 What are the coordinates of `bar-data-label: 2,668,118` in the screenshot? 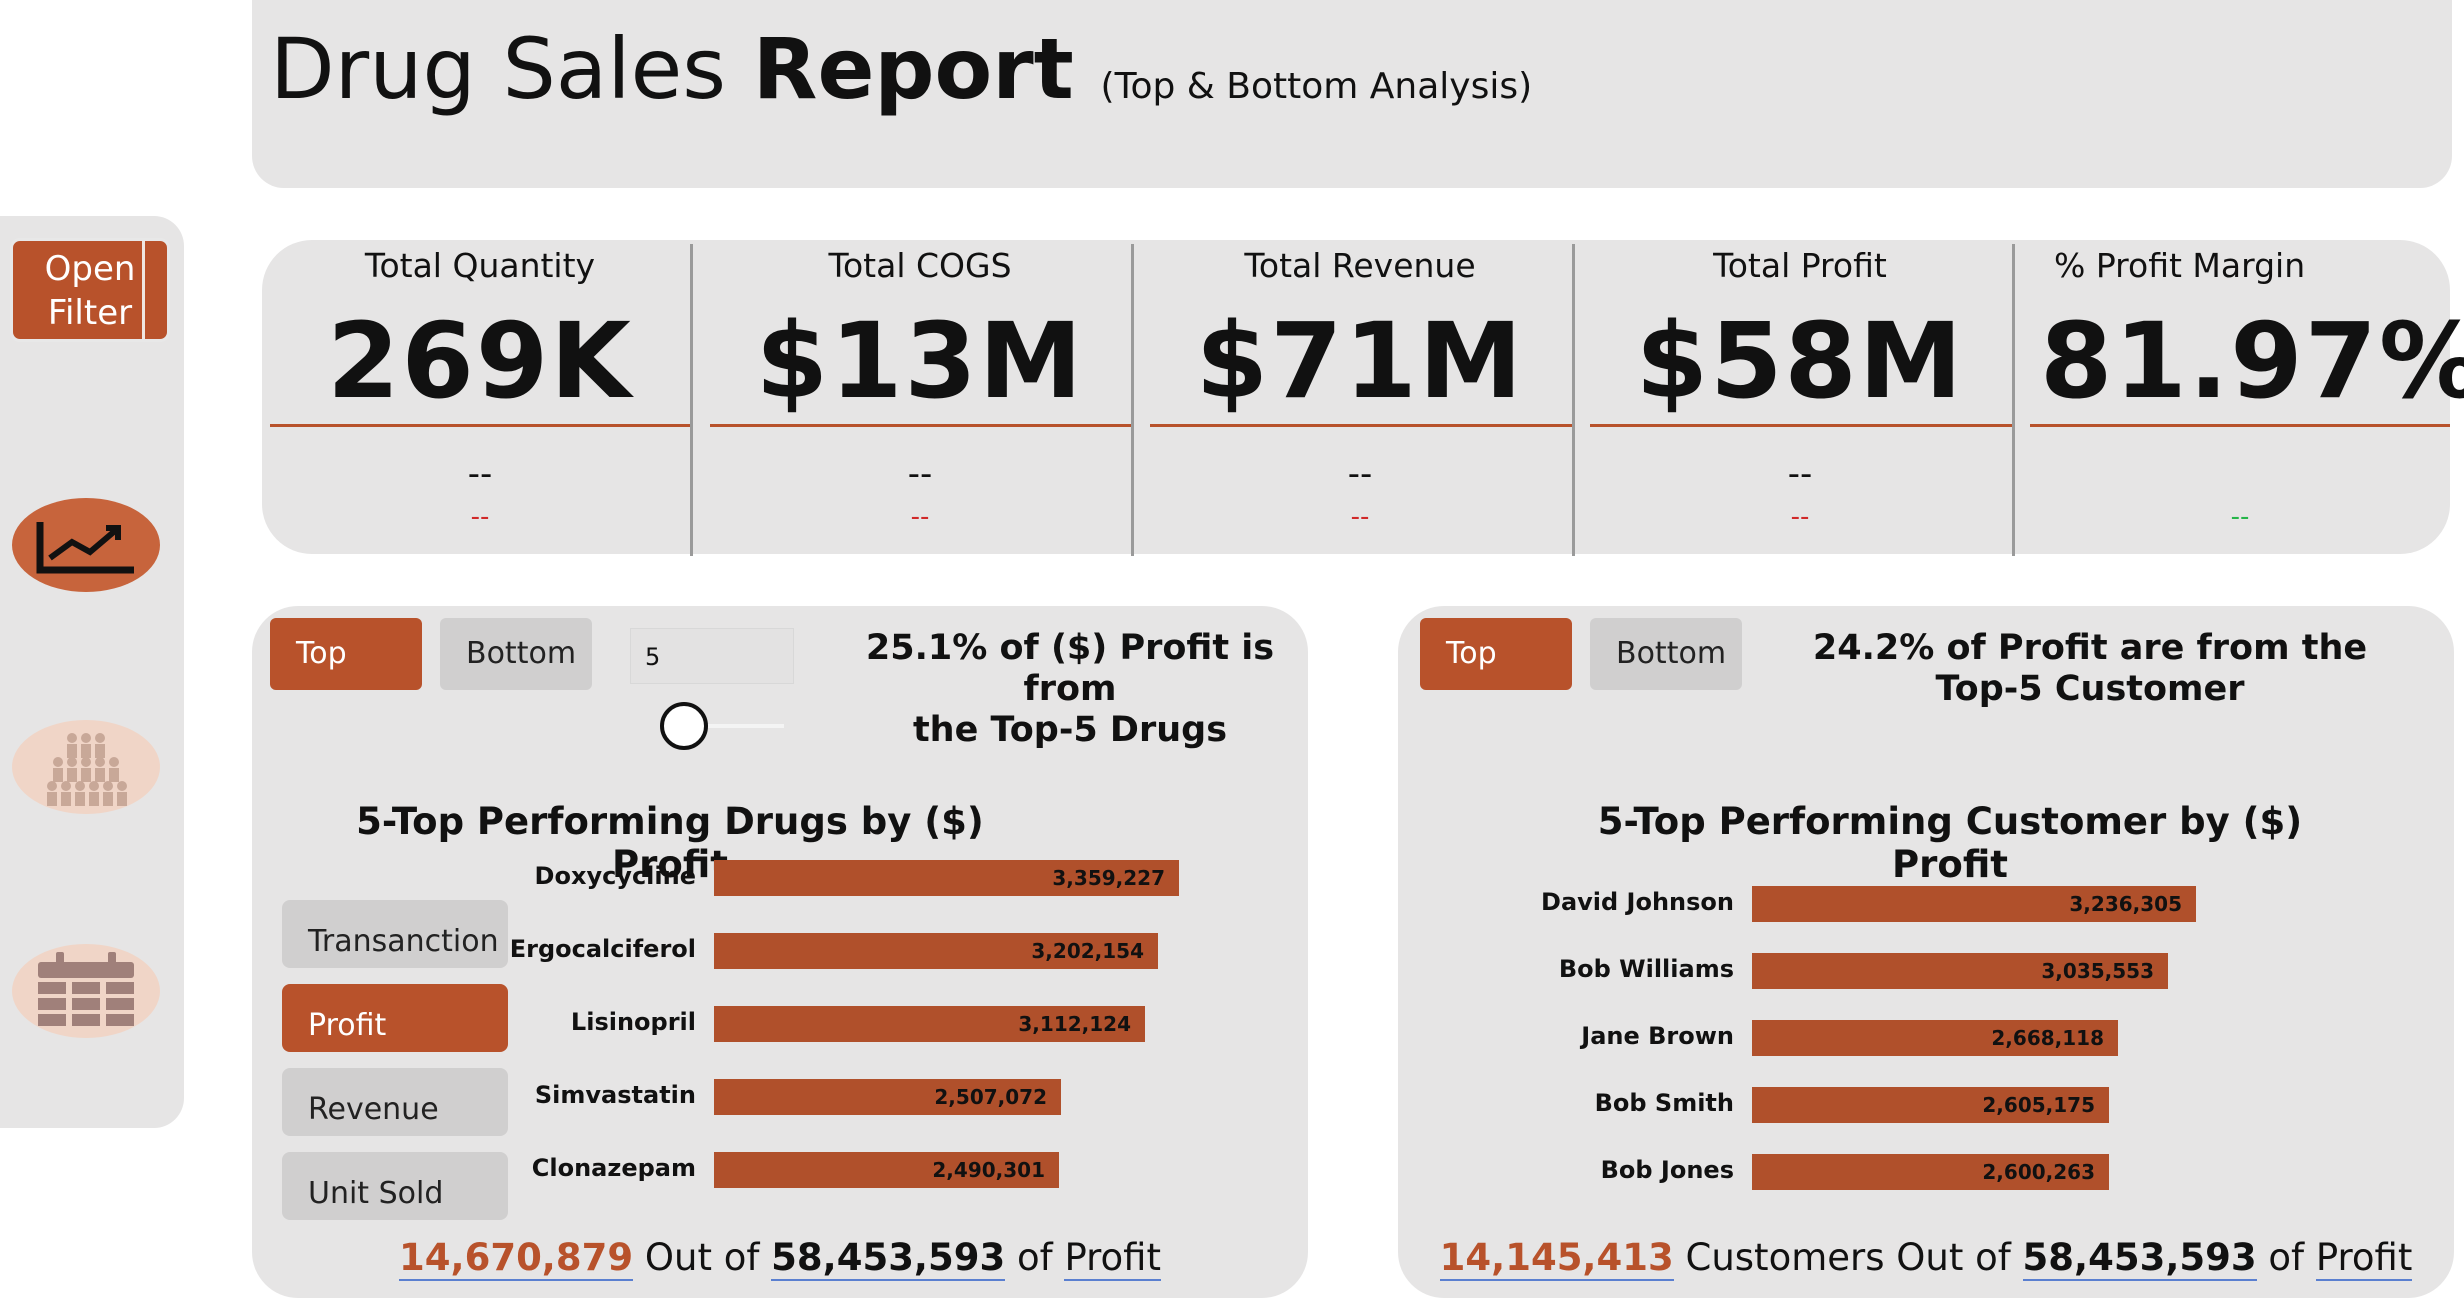 It's located at (2047, 1038).